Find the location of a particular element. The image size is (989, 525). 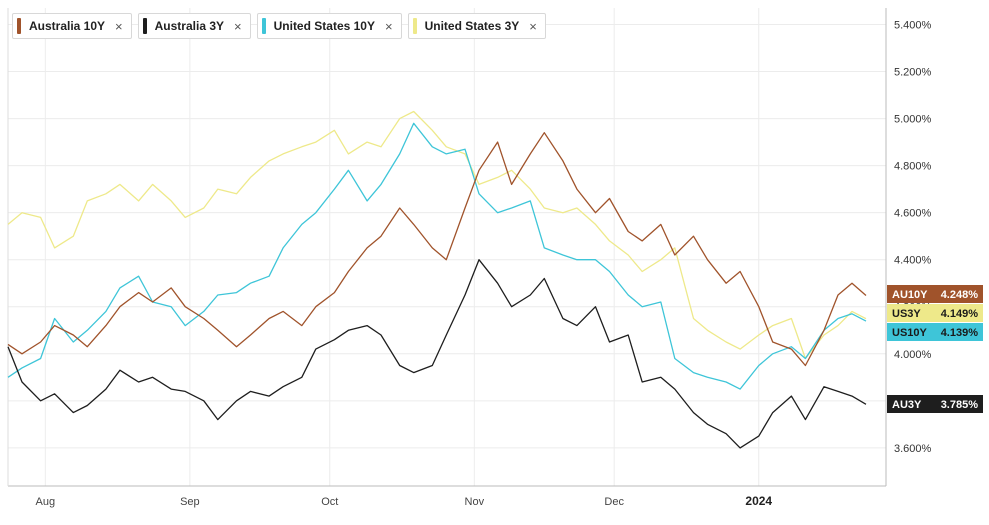

y-tick-label: 5.200% is located at coordinates (913, 73).